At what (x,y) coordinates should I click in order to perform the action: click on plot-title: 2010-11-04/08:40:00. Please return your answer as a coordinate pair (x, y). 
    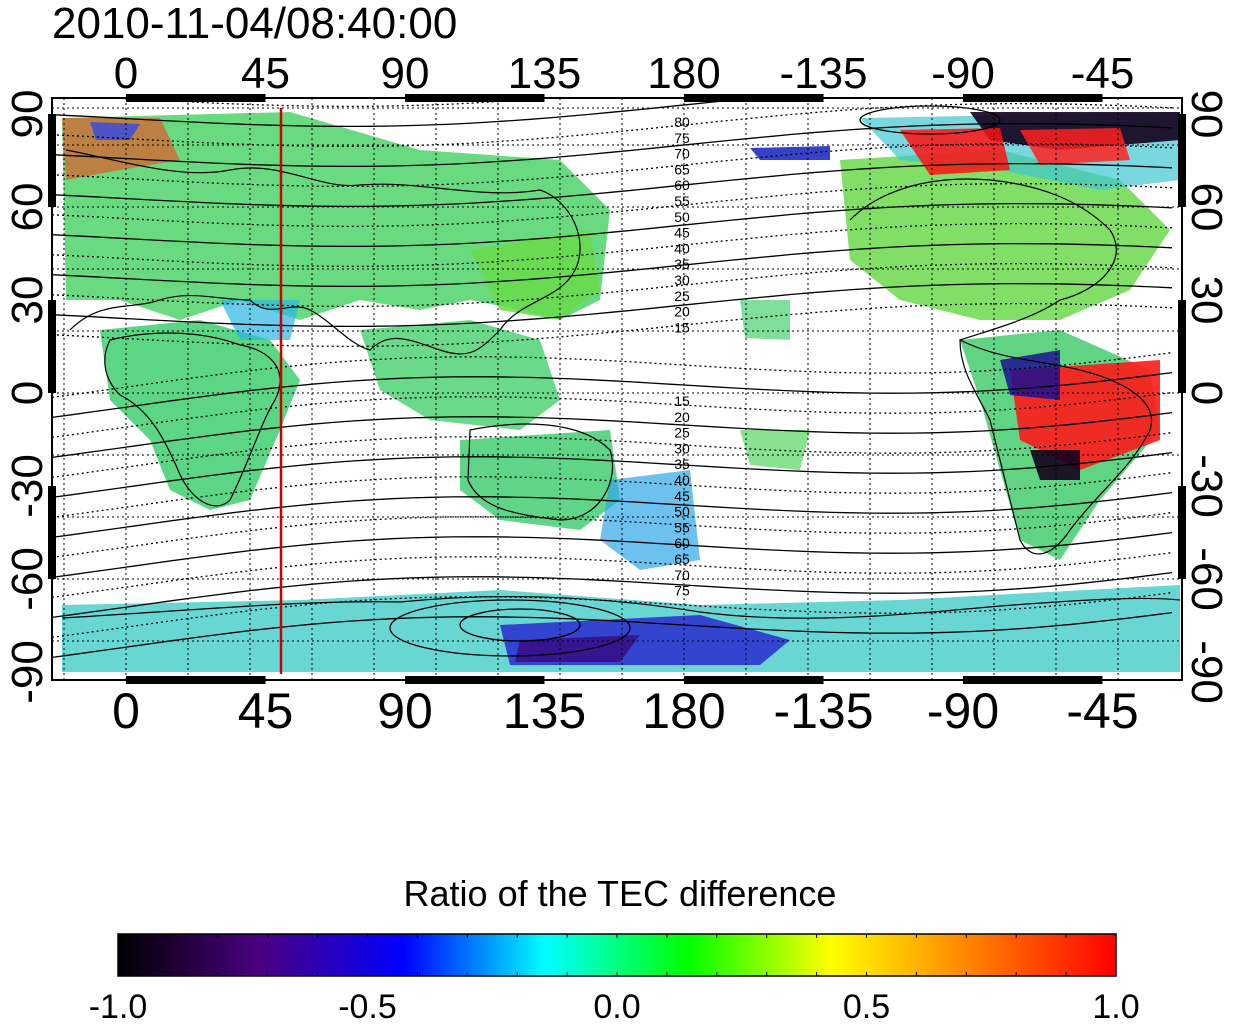
    Looking at the image, I should click on (255, 24).